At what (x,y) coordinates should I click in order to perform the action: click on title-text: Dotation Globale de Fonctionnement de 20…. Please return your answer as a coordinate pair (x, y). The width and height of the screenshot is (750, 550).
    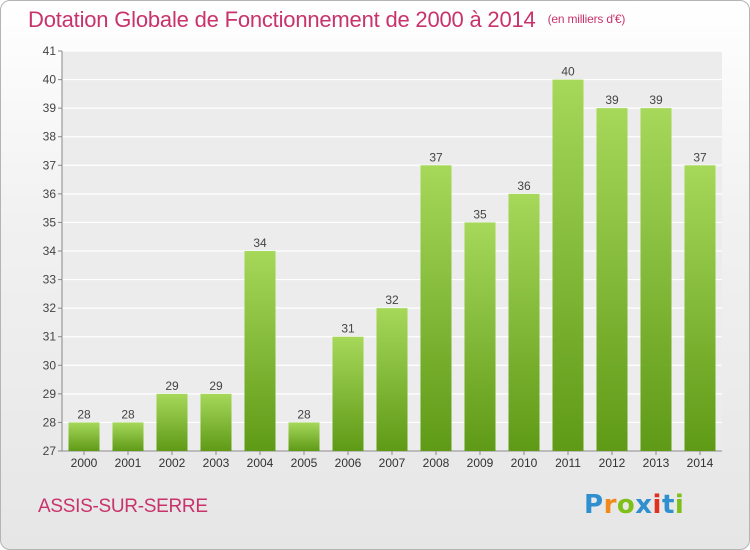
    Looking at the image, I should click on (282, 19).